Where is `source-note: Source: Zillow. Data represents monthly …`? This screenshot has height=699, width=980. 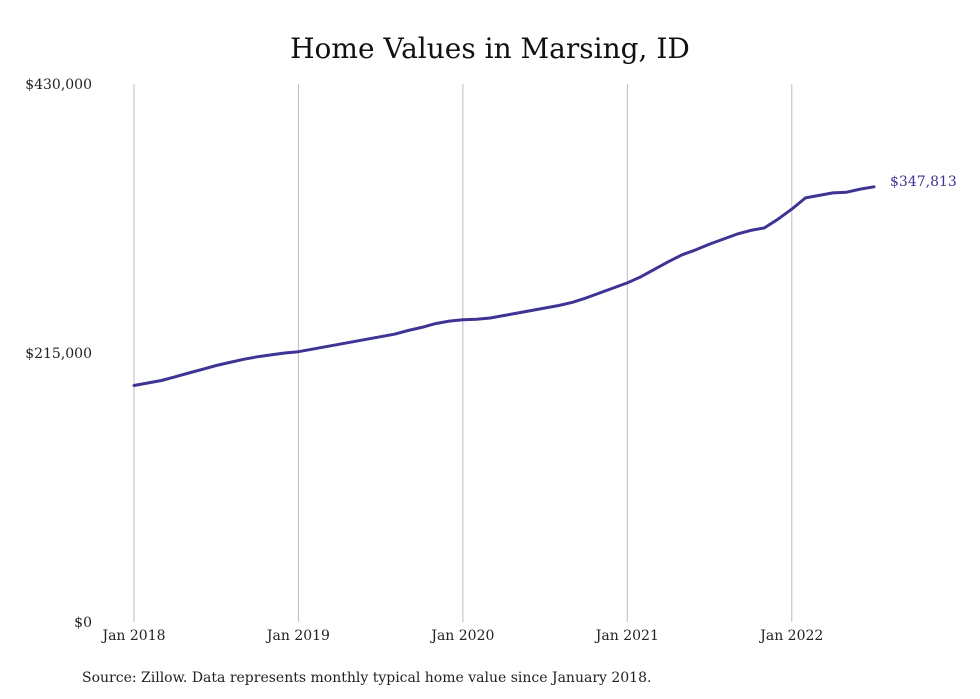 source-note: Source: Zillow. Data represents monthly … is located at coordinates (366, 678).